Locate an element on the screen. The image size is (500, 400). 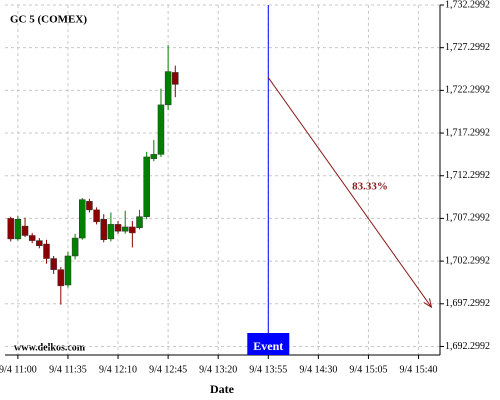
x-tick-label: 9/4 11:00 is located at coordinates (18, 369).